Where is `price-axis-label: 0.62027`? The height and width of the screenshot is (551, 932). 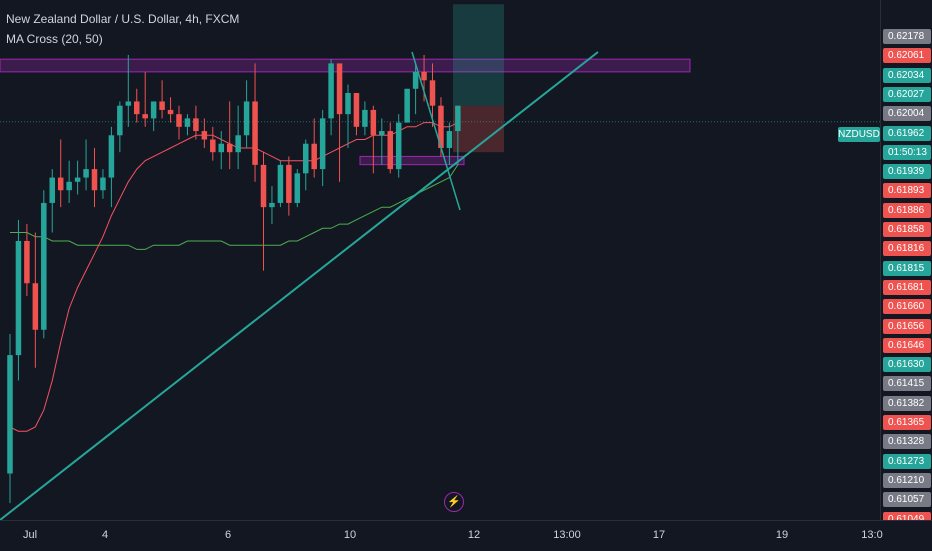 price-axis-label: 0.62027 is located at coordinates (907, 94).